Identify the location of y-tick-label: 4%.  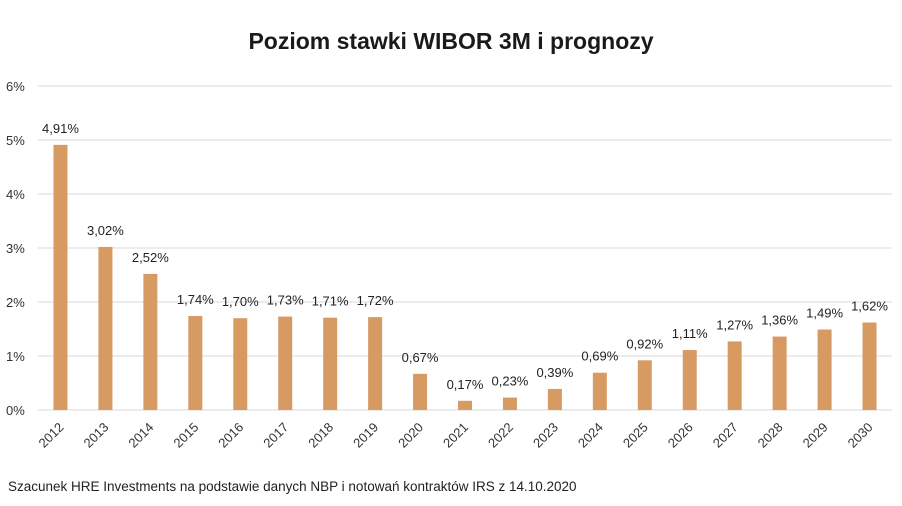
(15, 194).